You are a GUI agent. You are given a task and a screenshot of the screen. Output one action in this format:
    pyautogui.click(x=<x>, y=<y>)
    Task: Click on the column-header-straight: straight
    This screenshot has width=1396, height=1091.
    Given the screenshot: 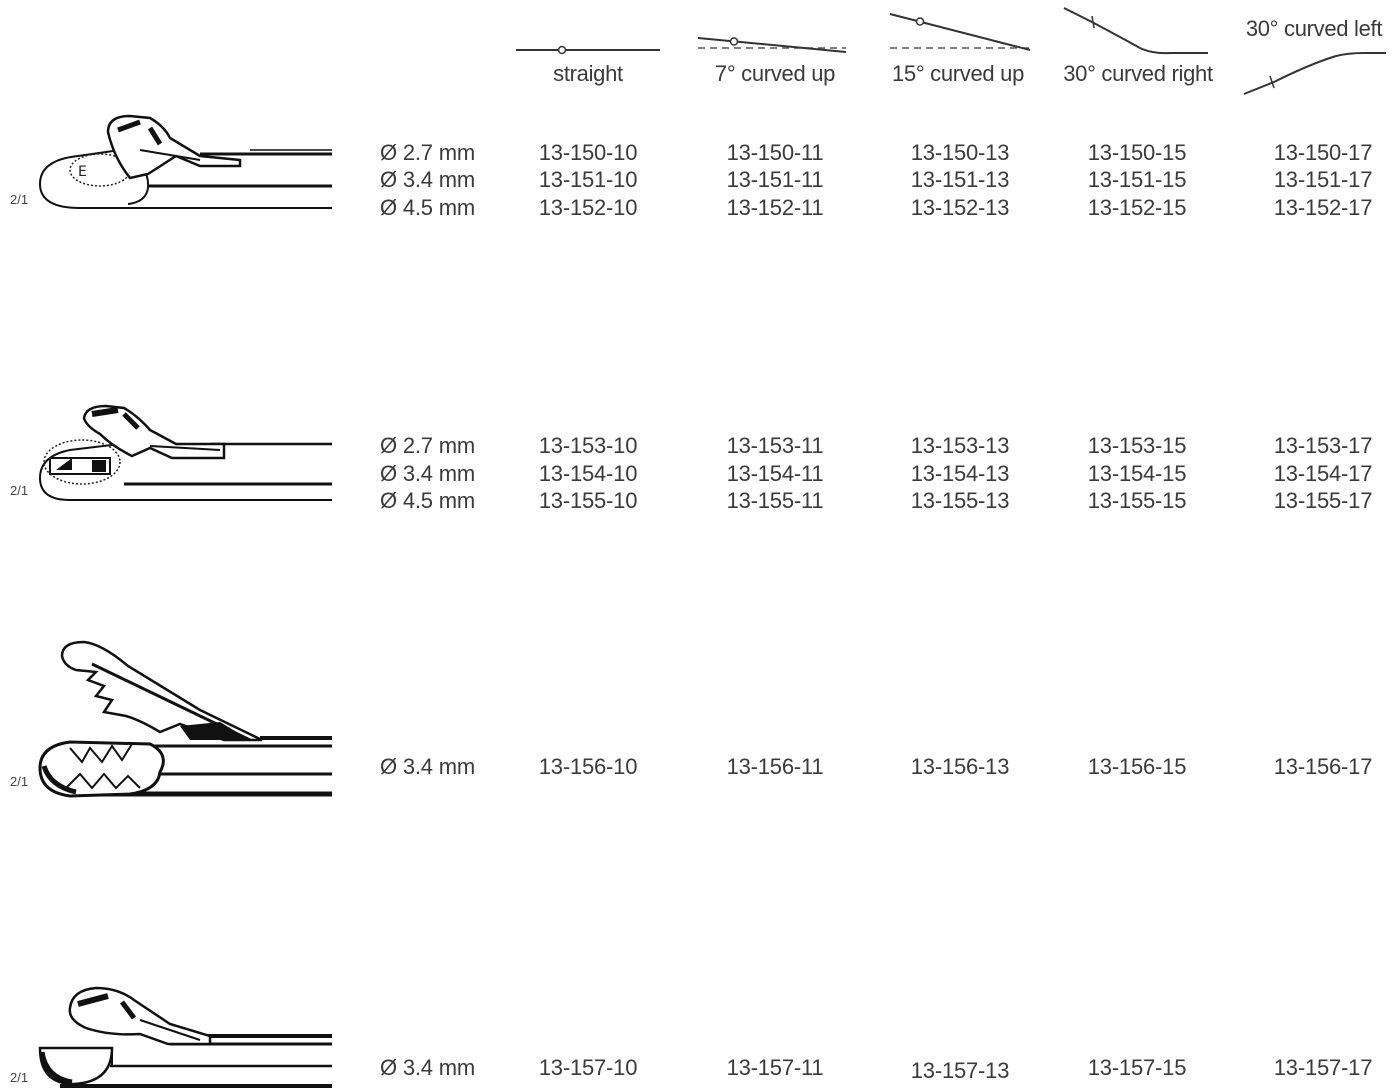 What is the action you would take?
    pyautogui.click(x=588, y=73)
    